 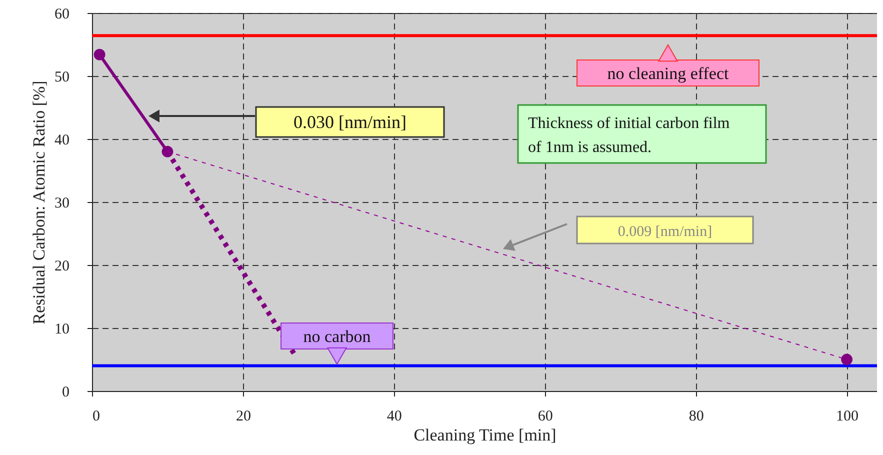 I want to click on ref-line-label: no cleaning effect, so click(x=668, y=73).